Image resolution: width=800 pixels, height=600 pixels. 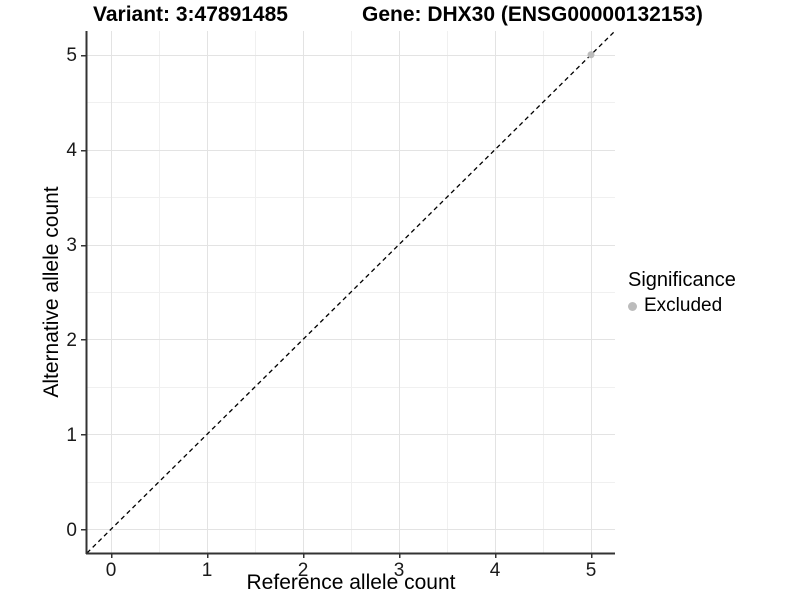 I want to click on y-tick-label: 5, so click(x=71, y=55).